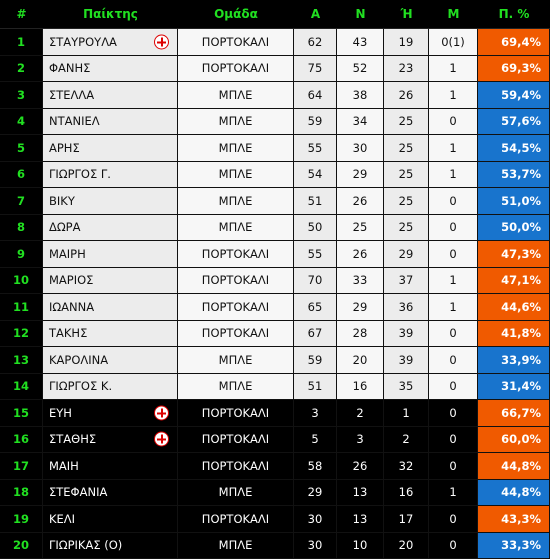  I want to click on rank-cell: 5, so click(21, 148).